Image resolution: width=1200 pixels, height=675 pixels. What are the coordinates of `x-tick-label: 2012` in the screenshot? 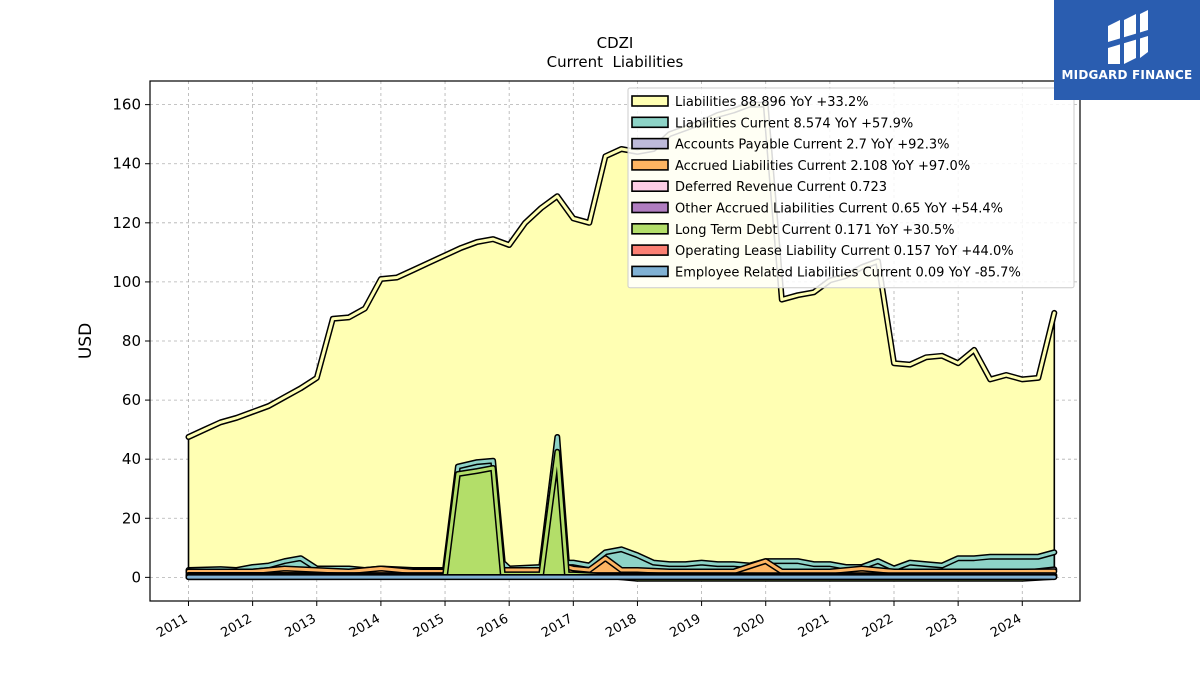 It's located at (236, 626).